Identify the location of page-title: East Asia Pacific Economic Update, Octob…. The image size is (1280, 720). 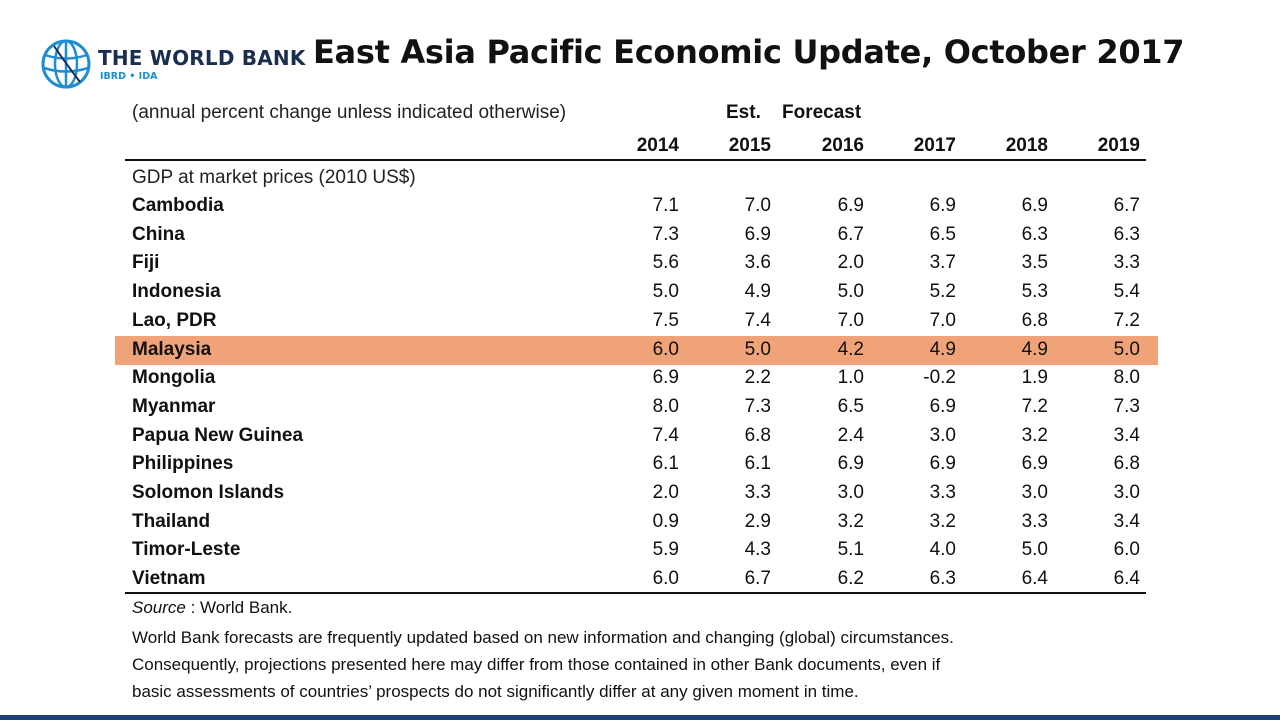
(749, 52).